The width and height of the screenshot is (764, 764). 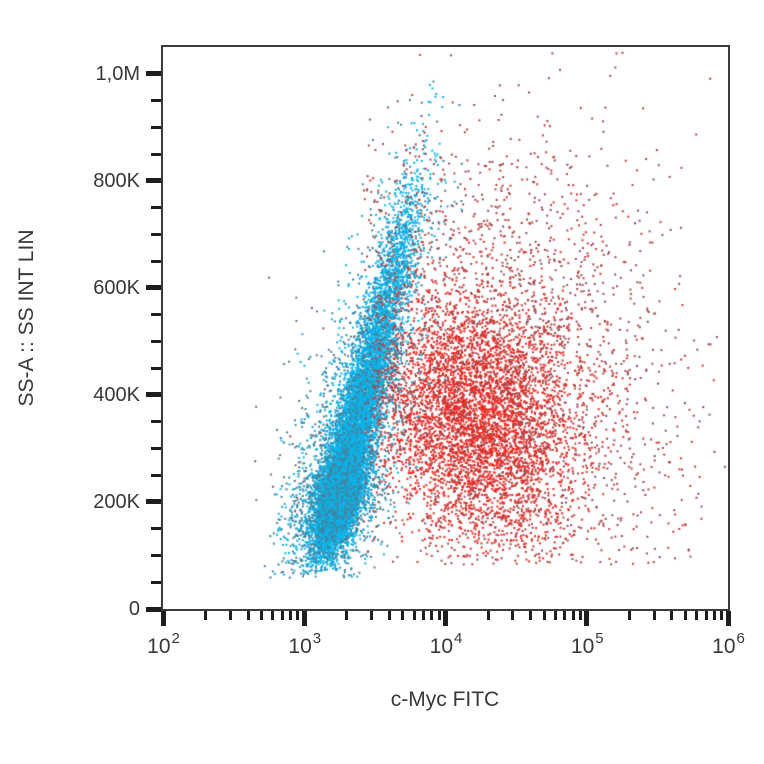 What do you see at coordinates (587, 644) in the screenshot?
I see `x-tick-label: 10⁵` at bounding box center [587, 644].